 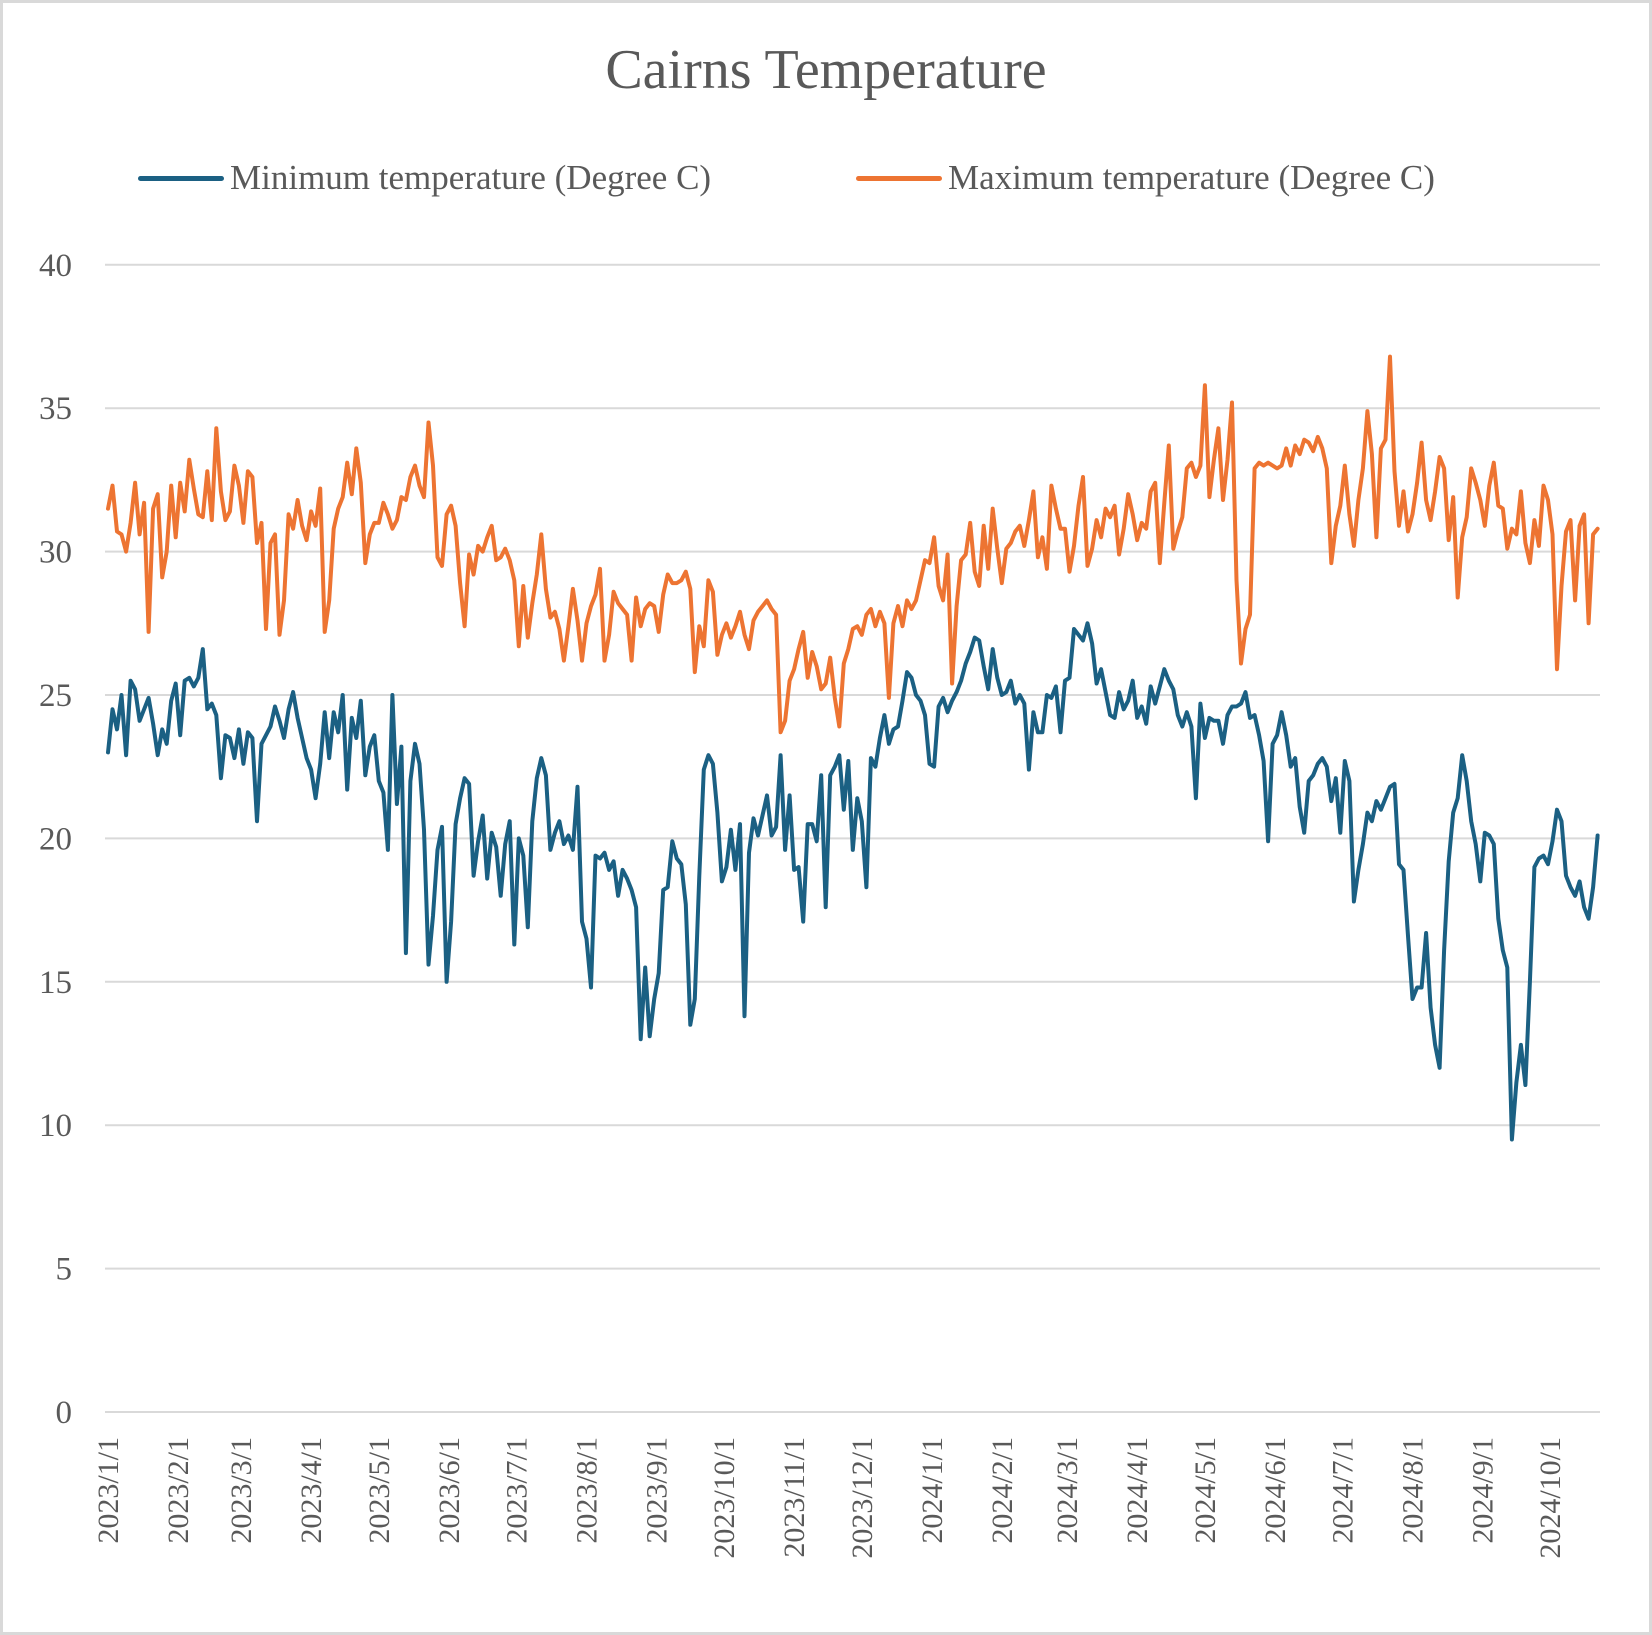 What do you see at coordinates (108, 1490) in the screenshot?
I see `x-tick-label: 2023/1/1` at bounding box center [108, 1490].